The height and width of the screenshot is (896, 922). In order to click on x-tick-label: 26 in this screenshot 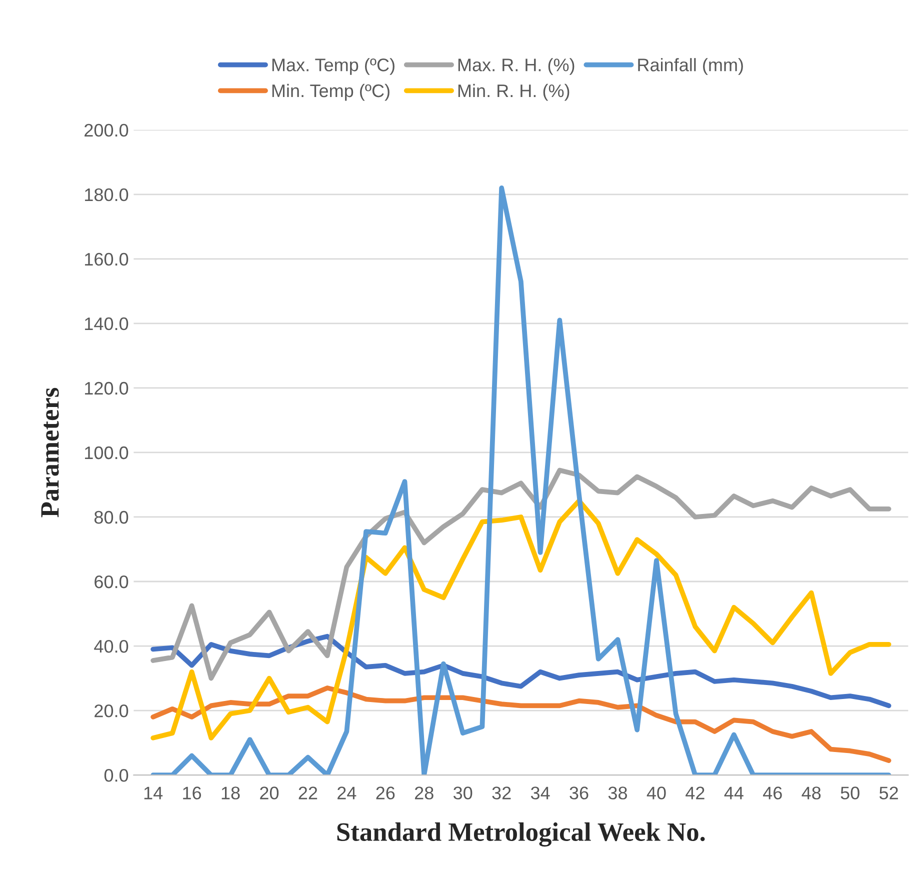, I will do `click(385, 793)`.